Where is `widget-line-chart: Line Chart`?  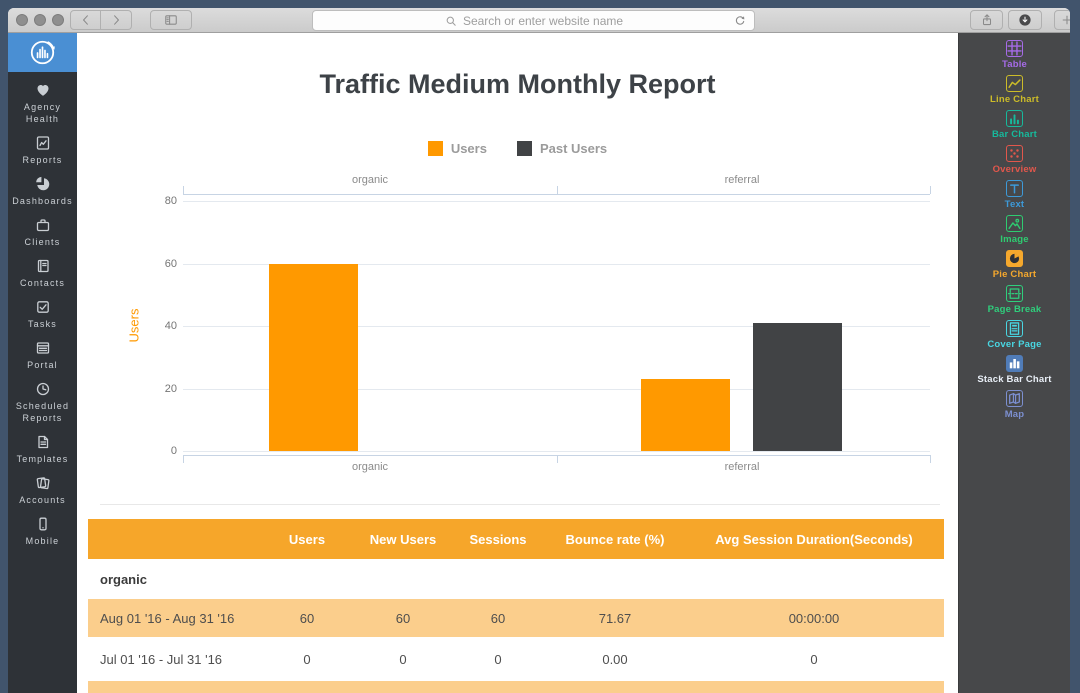 widget-line-chart: Line Chart is located at coordinates (1014, 90).